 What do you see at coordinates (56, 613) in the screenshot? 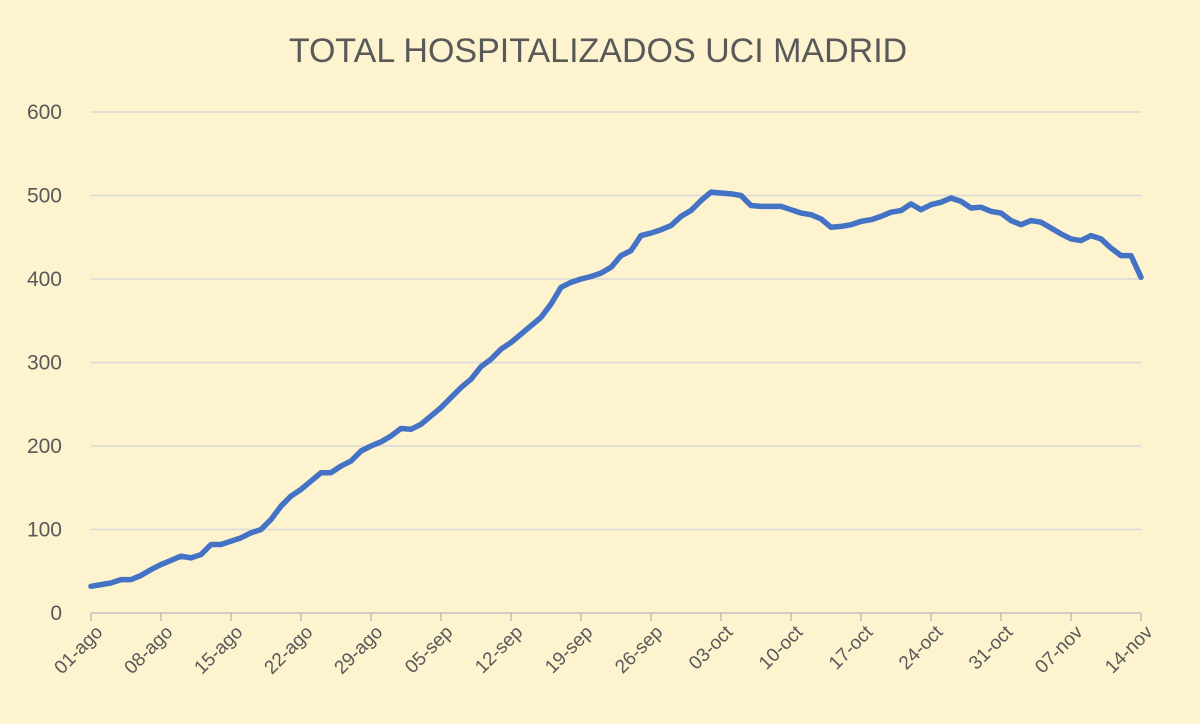
I see `y-tick-label: 0` at bounding box center [56, 613].